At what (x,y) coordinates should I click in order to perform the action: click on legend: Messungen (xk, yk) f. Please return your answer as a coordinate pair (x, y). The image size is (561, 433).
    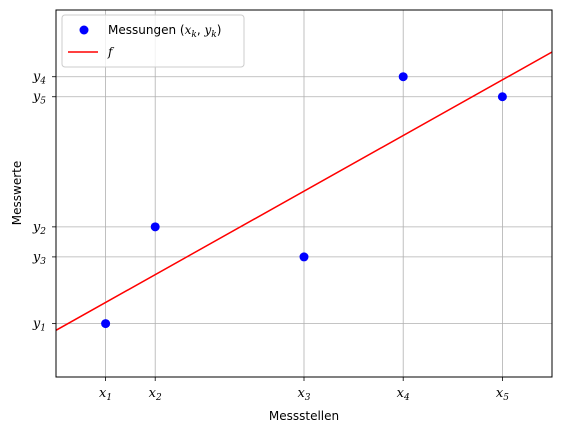
    Looking at the image, I should click on (153, 41).